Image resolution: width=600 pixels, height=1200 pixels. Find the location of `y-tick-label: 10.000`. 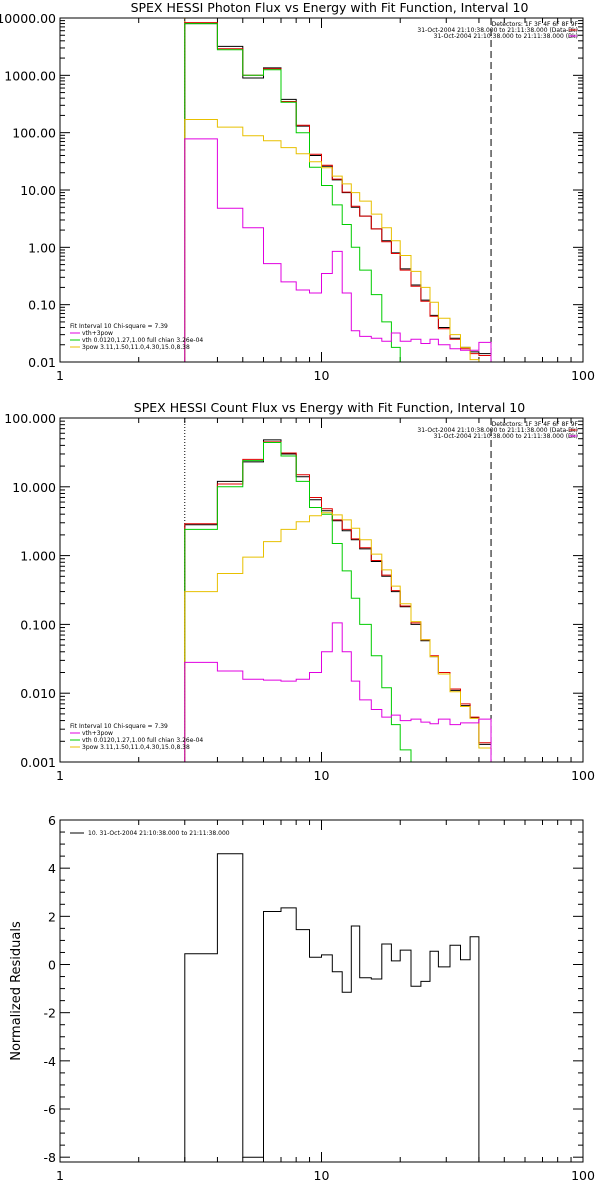

y-tick-label: 10.000 is located at coordinates (34, 487).